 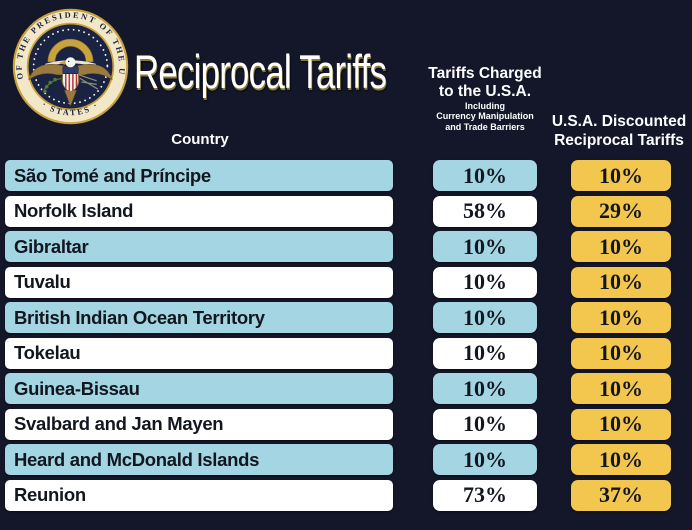 What do you see at coordinates (67, 62) in the screenshot?
I see `eagle-head` at bounding box center [67, 62].